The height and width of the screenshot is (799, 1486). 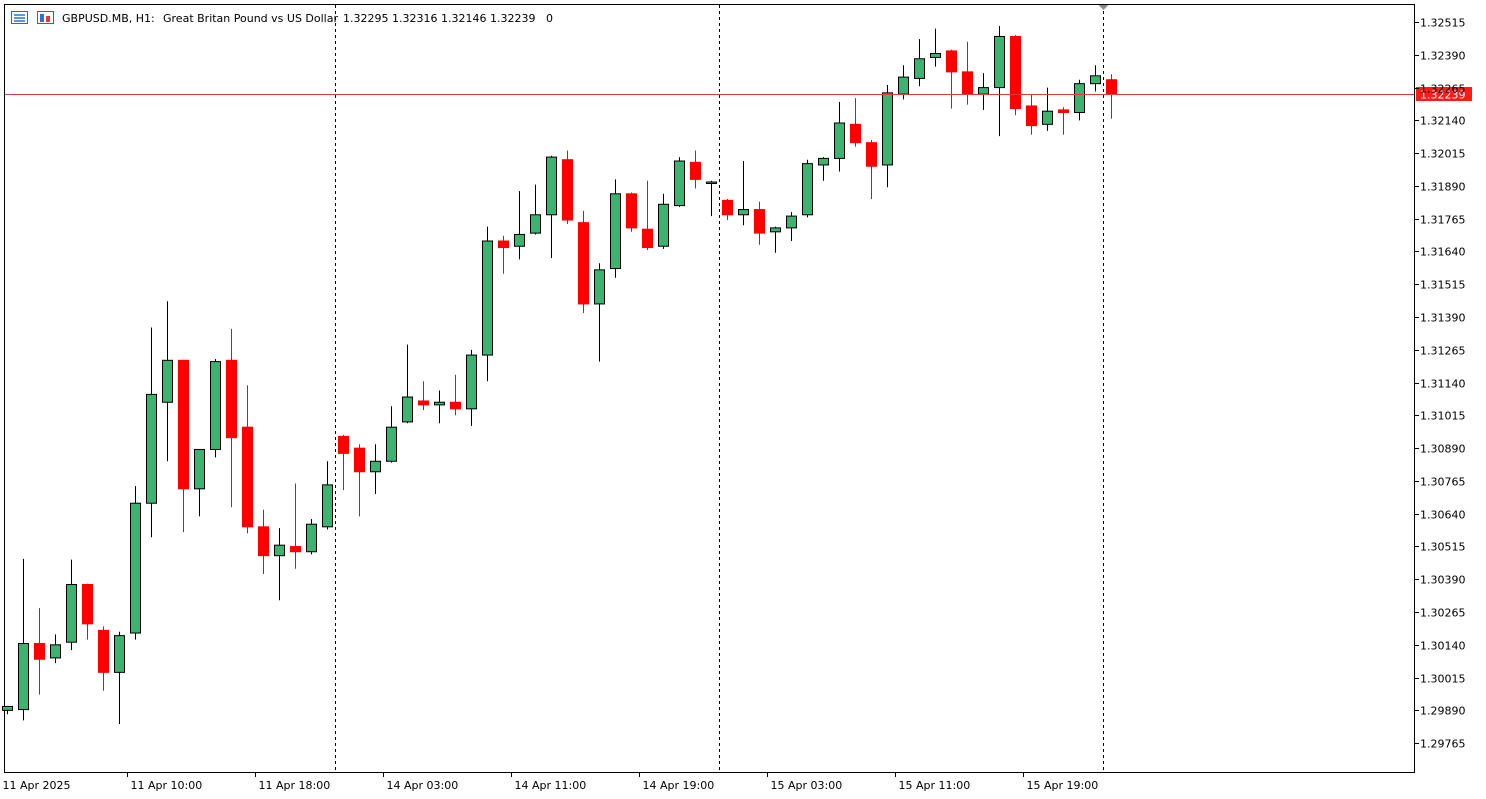 I want to click on x-tick-label: 11 Apr 18:00, so click(x=295, y=785).